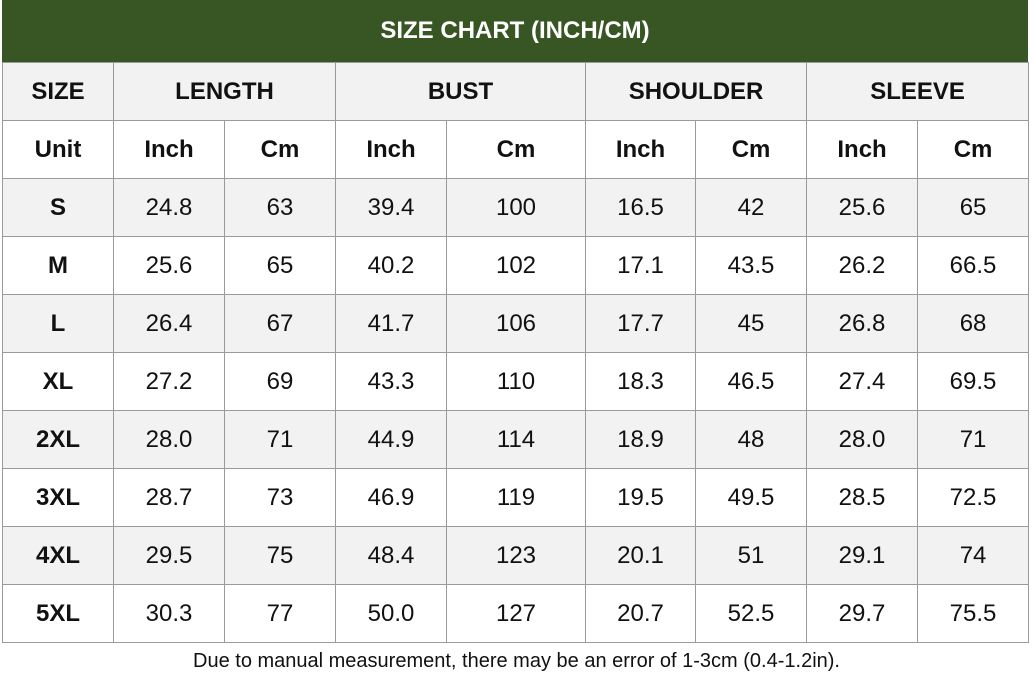  What do you see at coordinates (862, 323) in the screenshot?
I see `cell: 26.8` at bounding box center [862, 323].